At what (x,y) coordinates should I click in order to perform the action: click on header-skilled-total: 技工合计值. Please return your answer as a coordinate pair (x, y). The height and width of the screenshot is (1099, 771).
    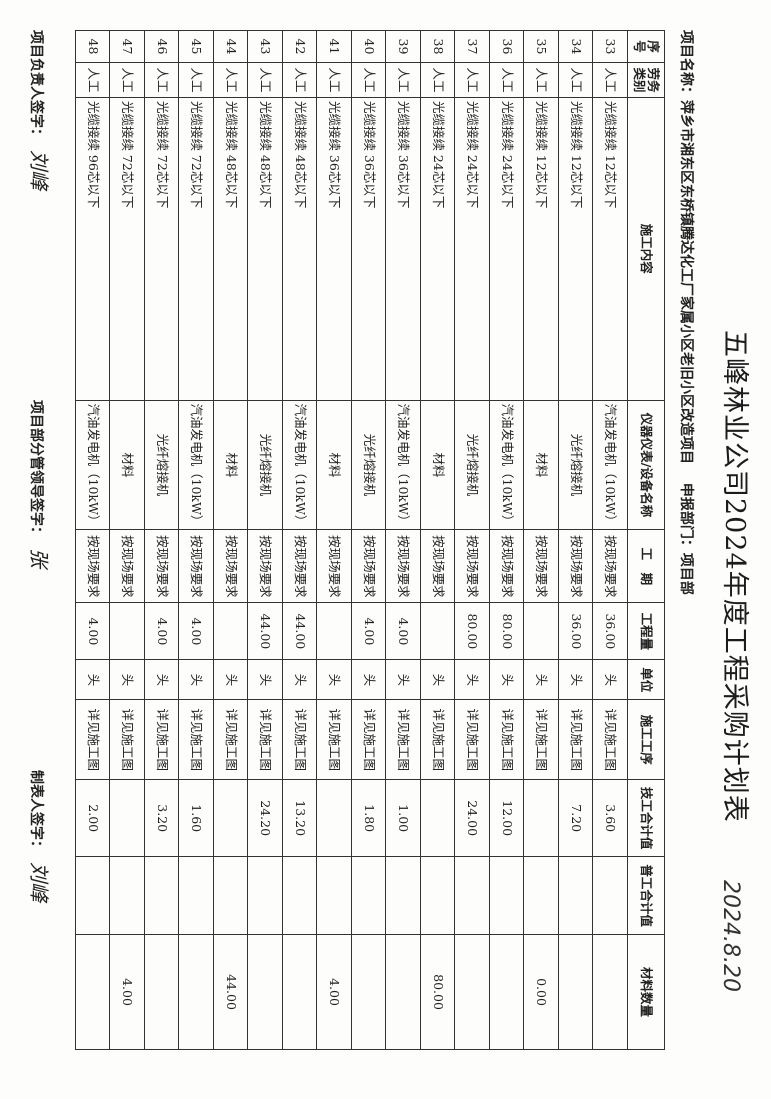
    Looking at the image, I should click on (646, 818).